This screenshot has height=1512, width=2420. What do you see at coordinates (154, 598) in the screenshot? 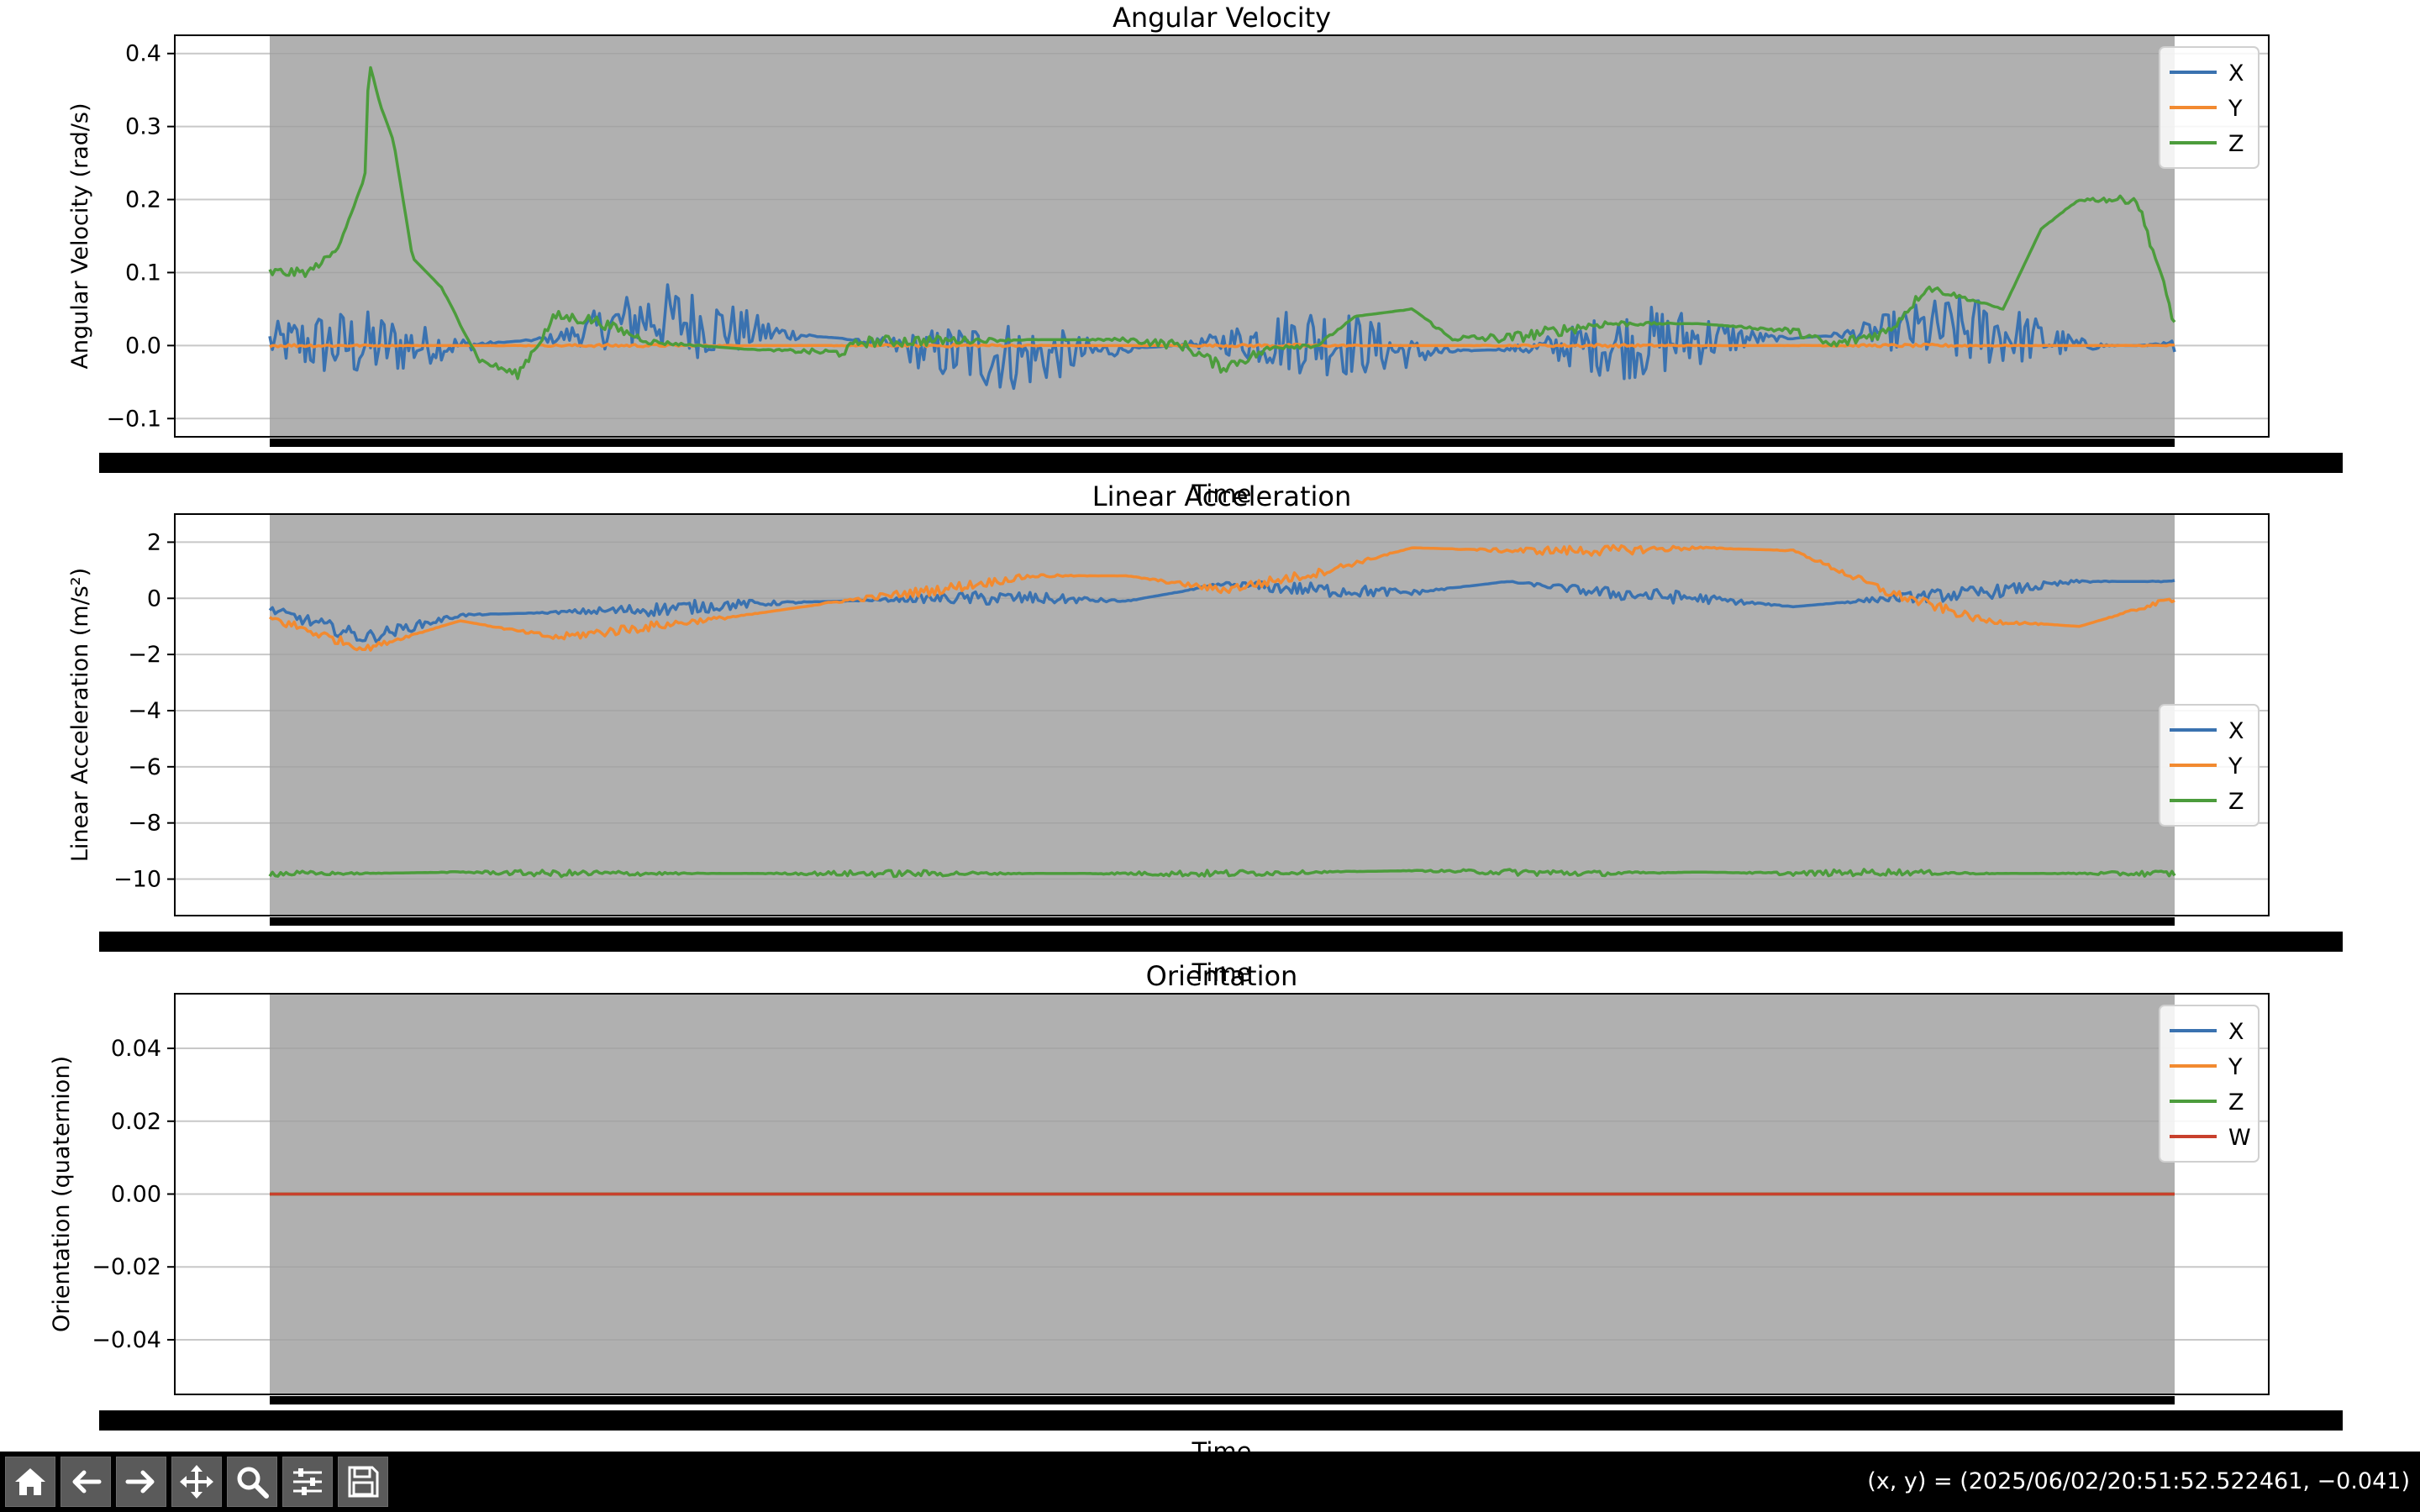
I see `y-tick-label: 0` at bounding box center [154, 598].